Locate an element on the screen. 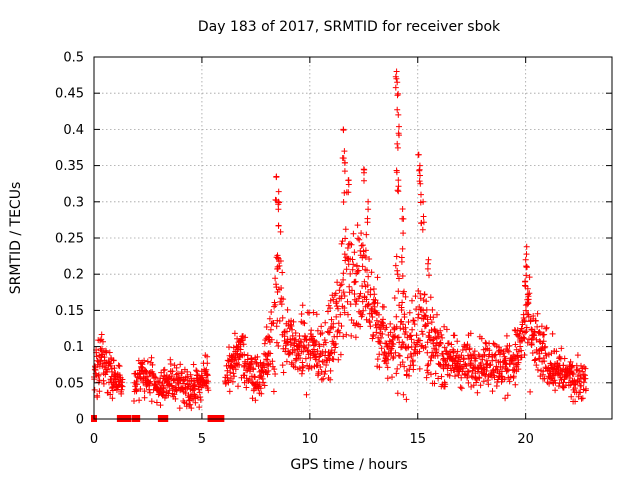 This screenshot has width=640, height=480. x-tick-label: 20 is located at coordinates (525, 439).